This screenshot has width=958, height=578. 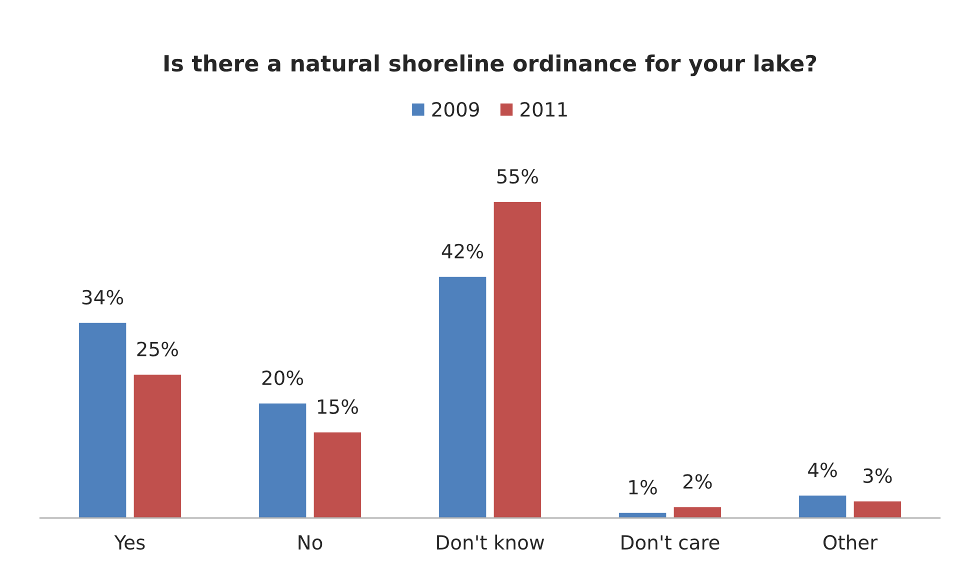 I want to click on x-tick-label: Yes, so click(x=129, y=542).